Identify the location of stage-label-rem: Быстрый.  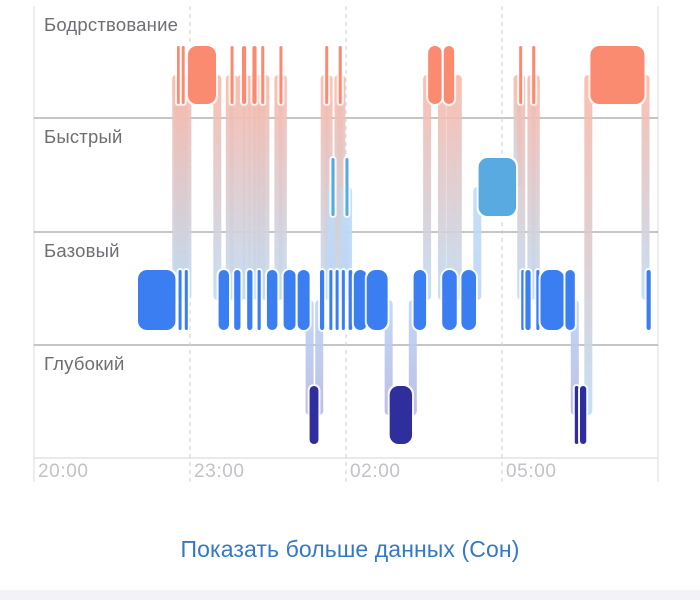
(83, 136).